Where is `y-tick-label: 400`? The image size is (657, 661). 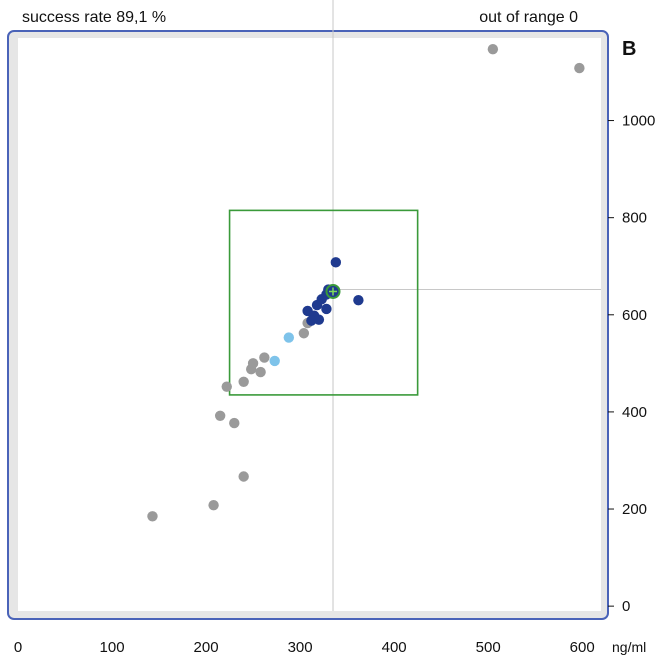 y-tick-label: 400 is located at coordinates (634, 412).